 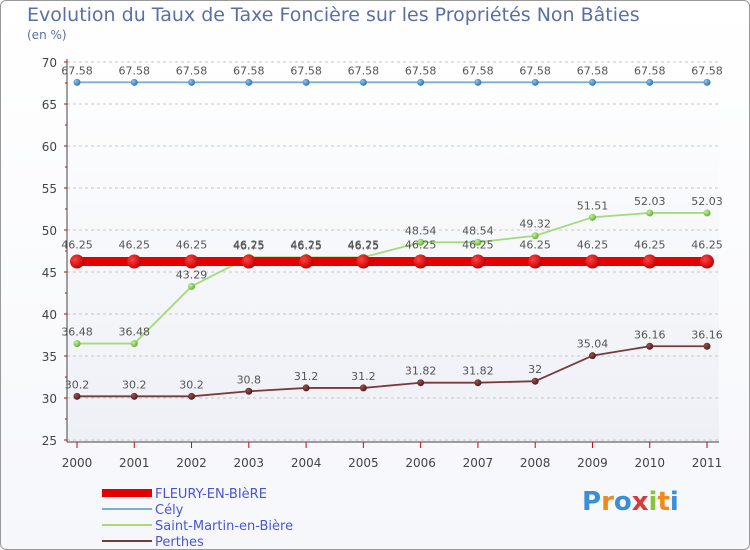 What do you see at coordinates (535, 369) in the screenshot?
I see `data-label-perthes: 32` at bounding box center [535, 369].